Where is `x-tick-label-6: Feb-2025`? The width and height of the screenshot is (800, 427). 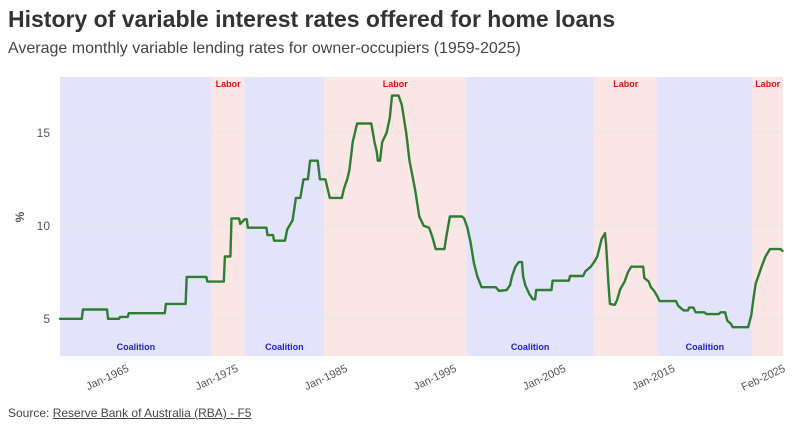
x-tick-label-6: Feb-2025 is located at coordinates (764, 378).